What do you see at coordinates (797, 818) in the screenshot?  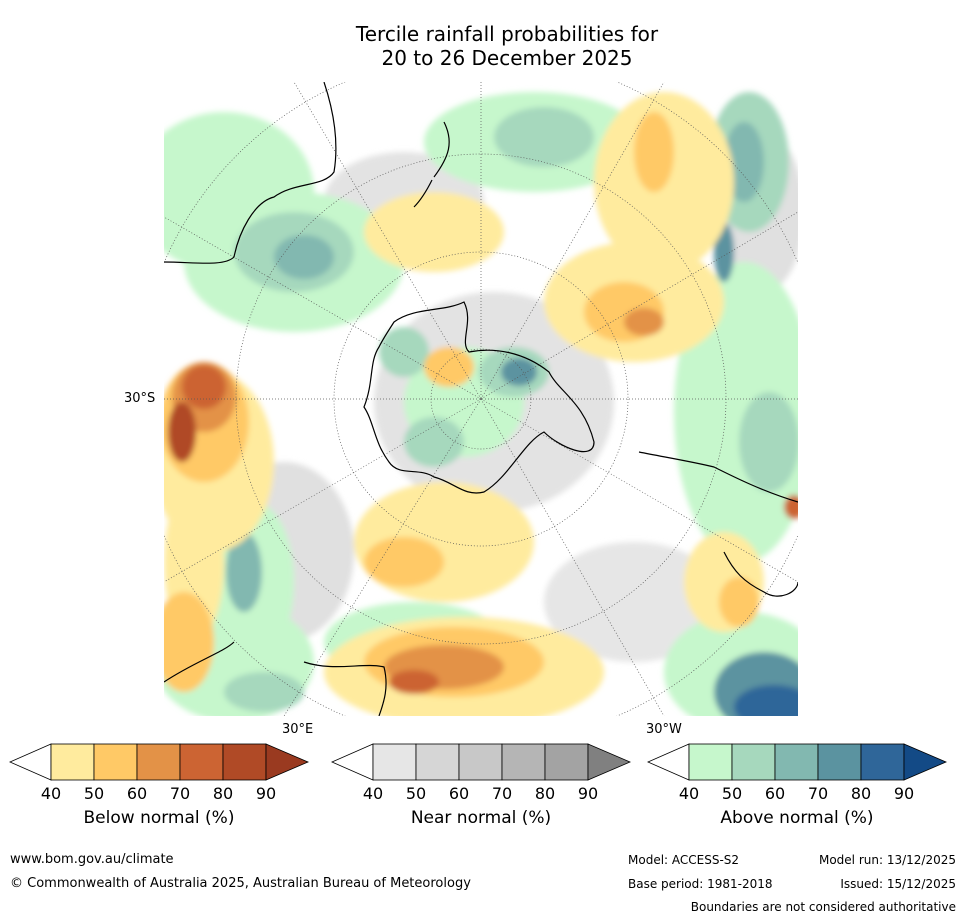 I see `legend-title-above-normal: Above normal (%)` at bounding box center [797, 818].